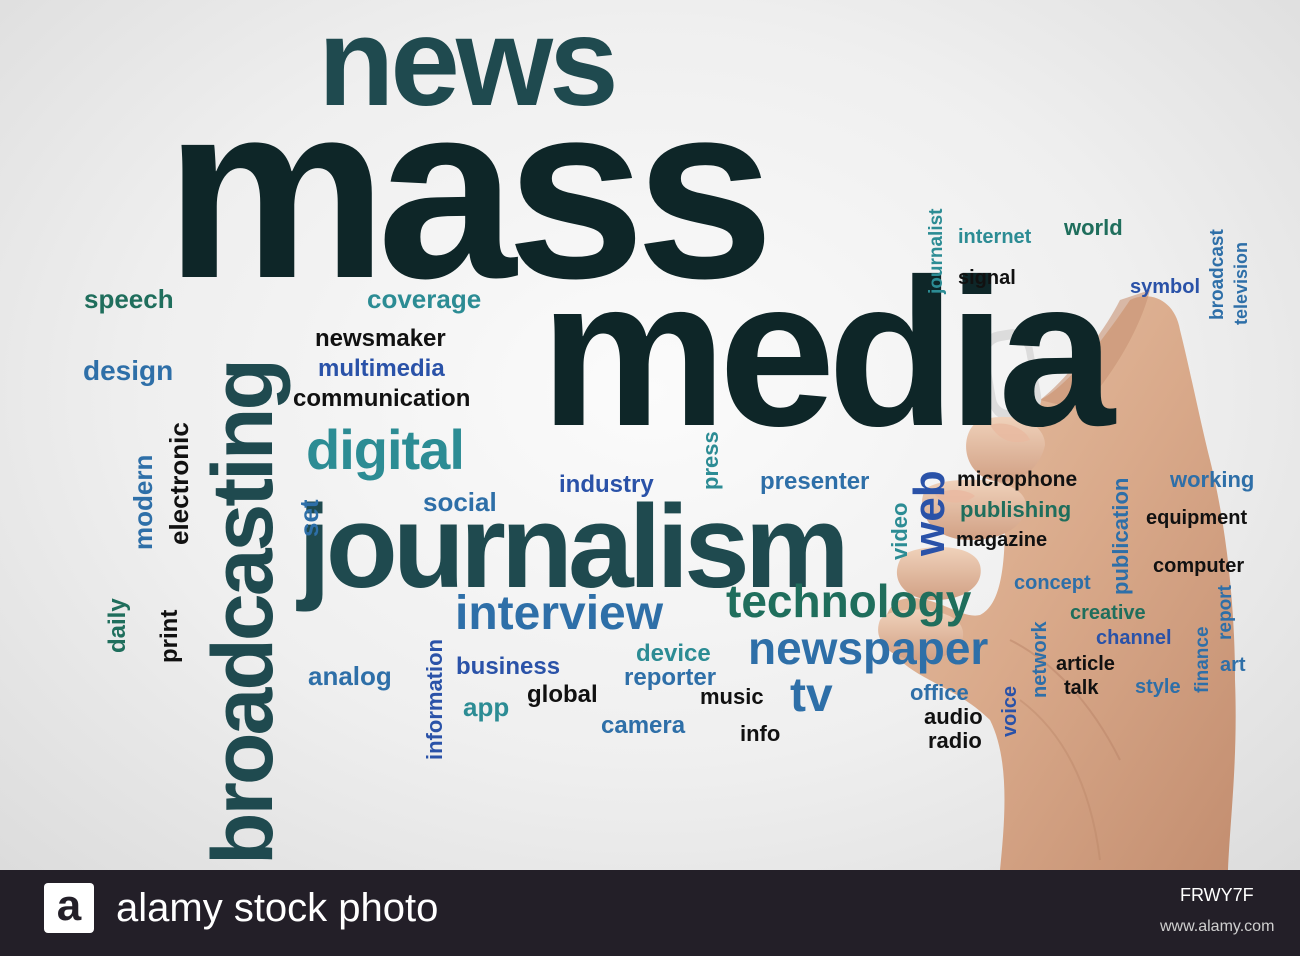 The width and height of the screenshot is (1300, 956). What do you see at coordinates (1241, 283) in the screenshot?
I see `word-television: television` at bounding box center [1241, 283].